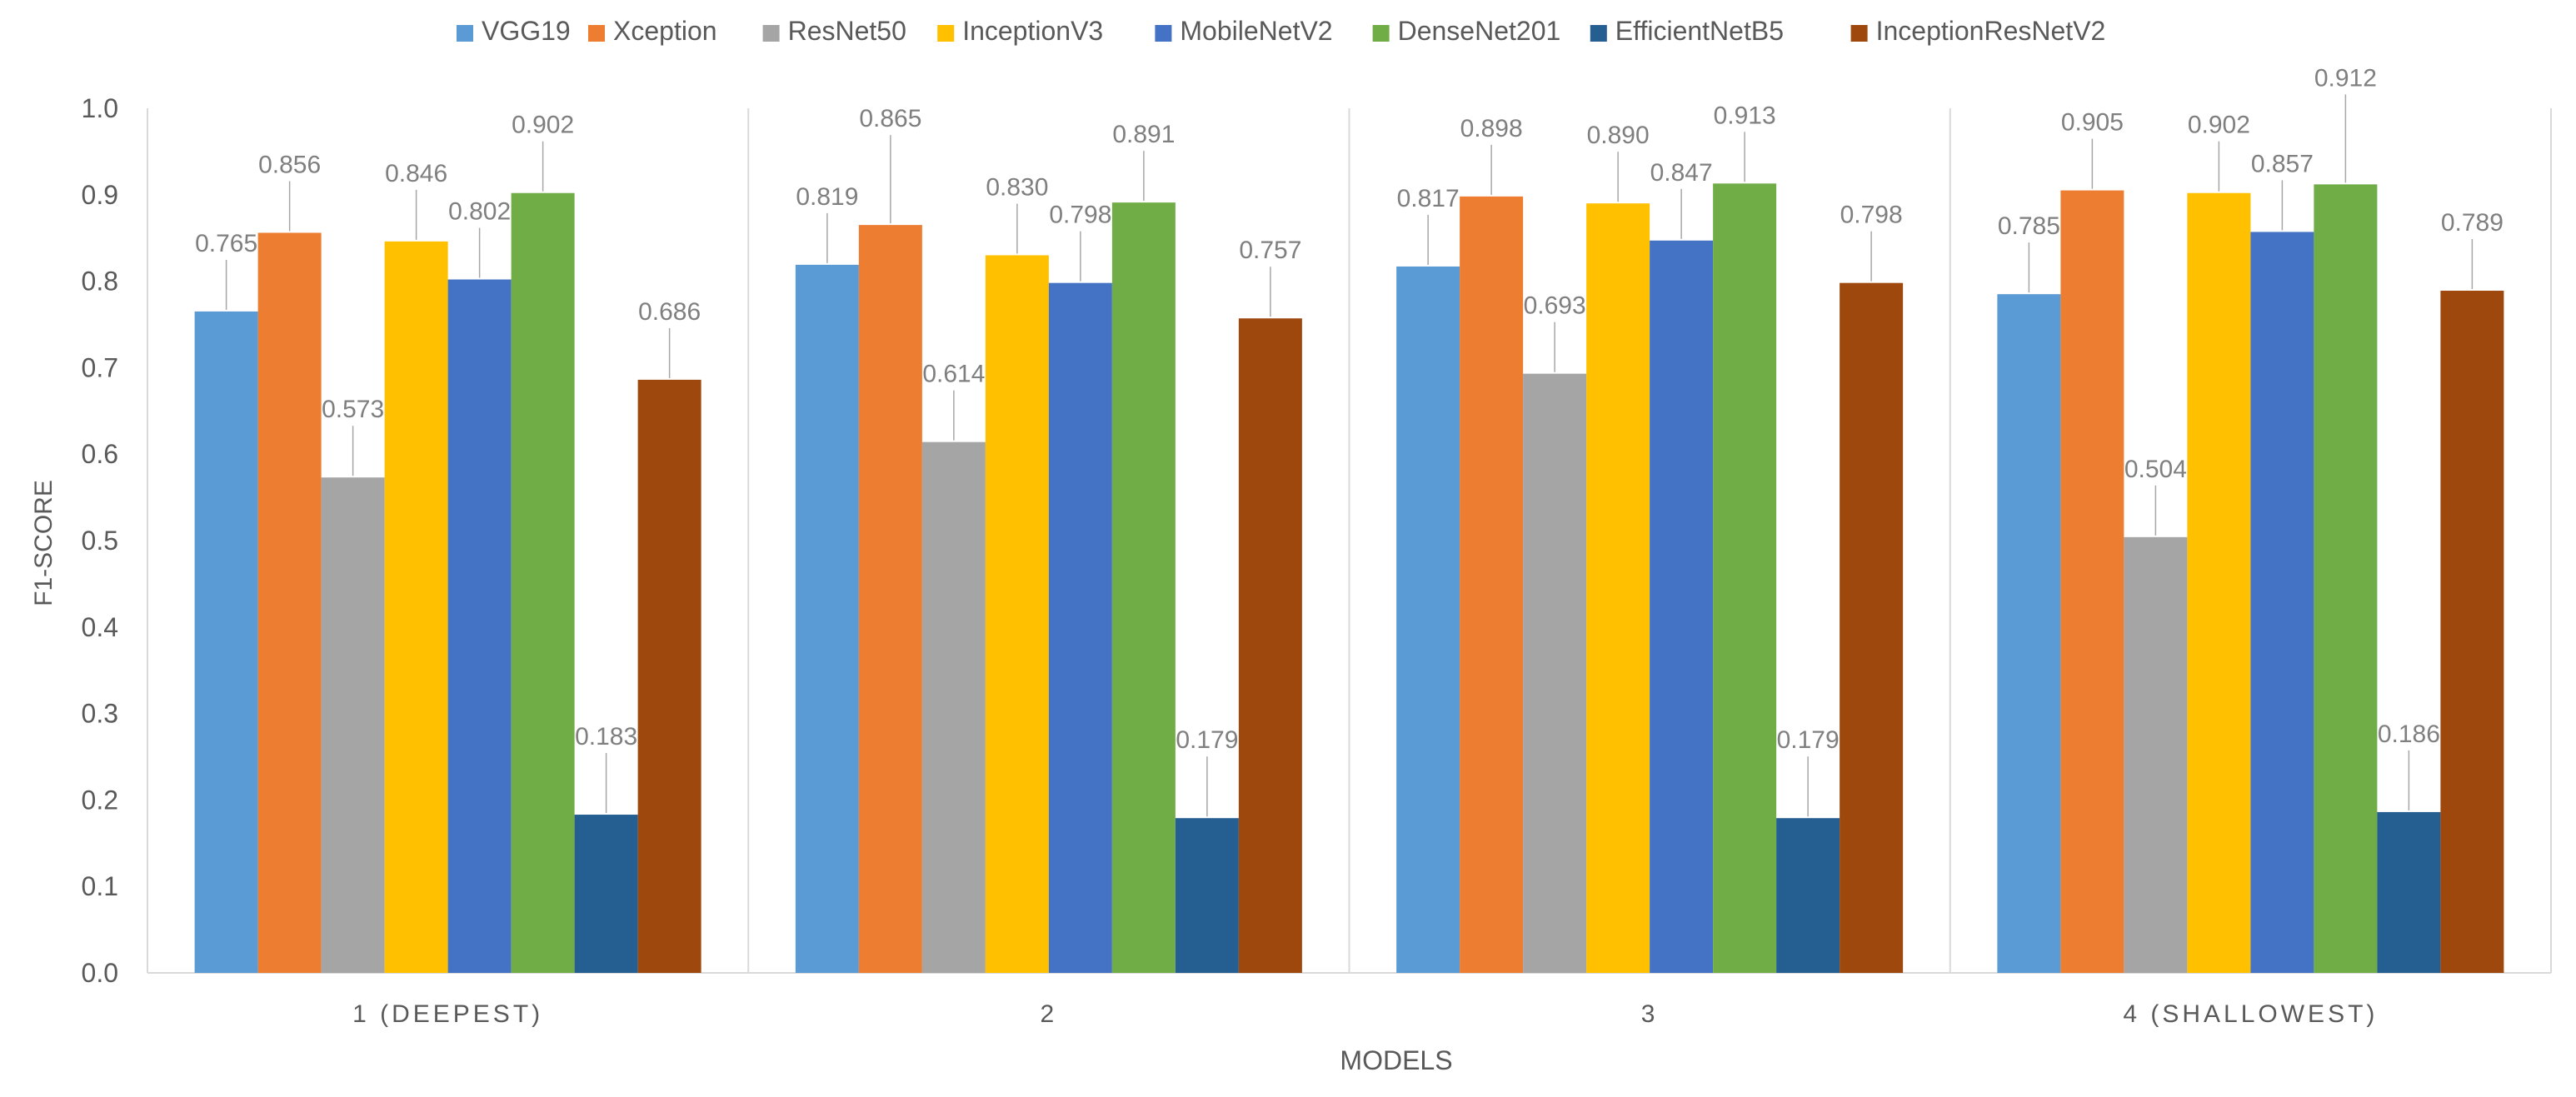  I want to click on legend-item: ResNet50, so click(834, 31).